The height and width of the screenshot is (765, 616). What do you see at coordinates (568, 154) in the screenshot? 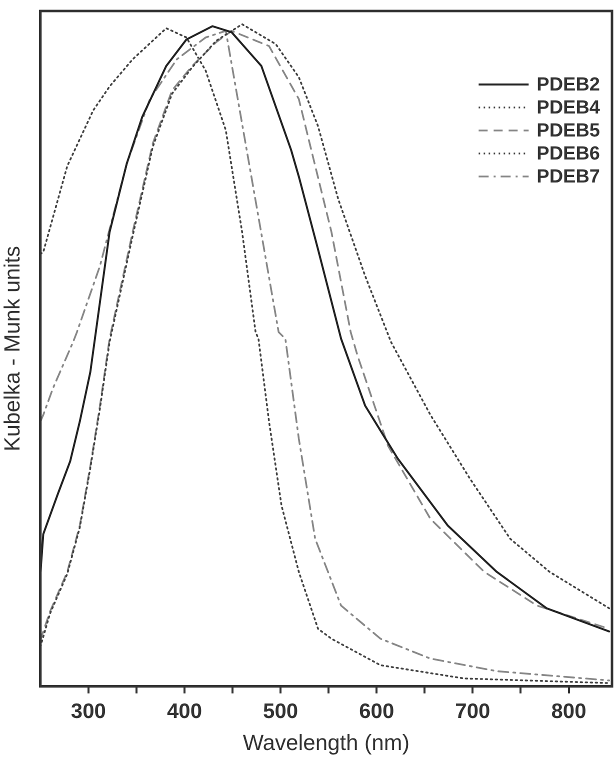
I see `legend-label: PDEB6` at bounding box center [568, 154].